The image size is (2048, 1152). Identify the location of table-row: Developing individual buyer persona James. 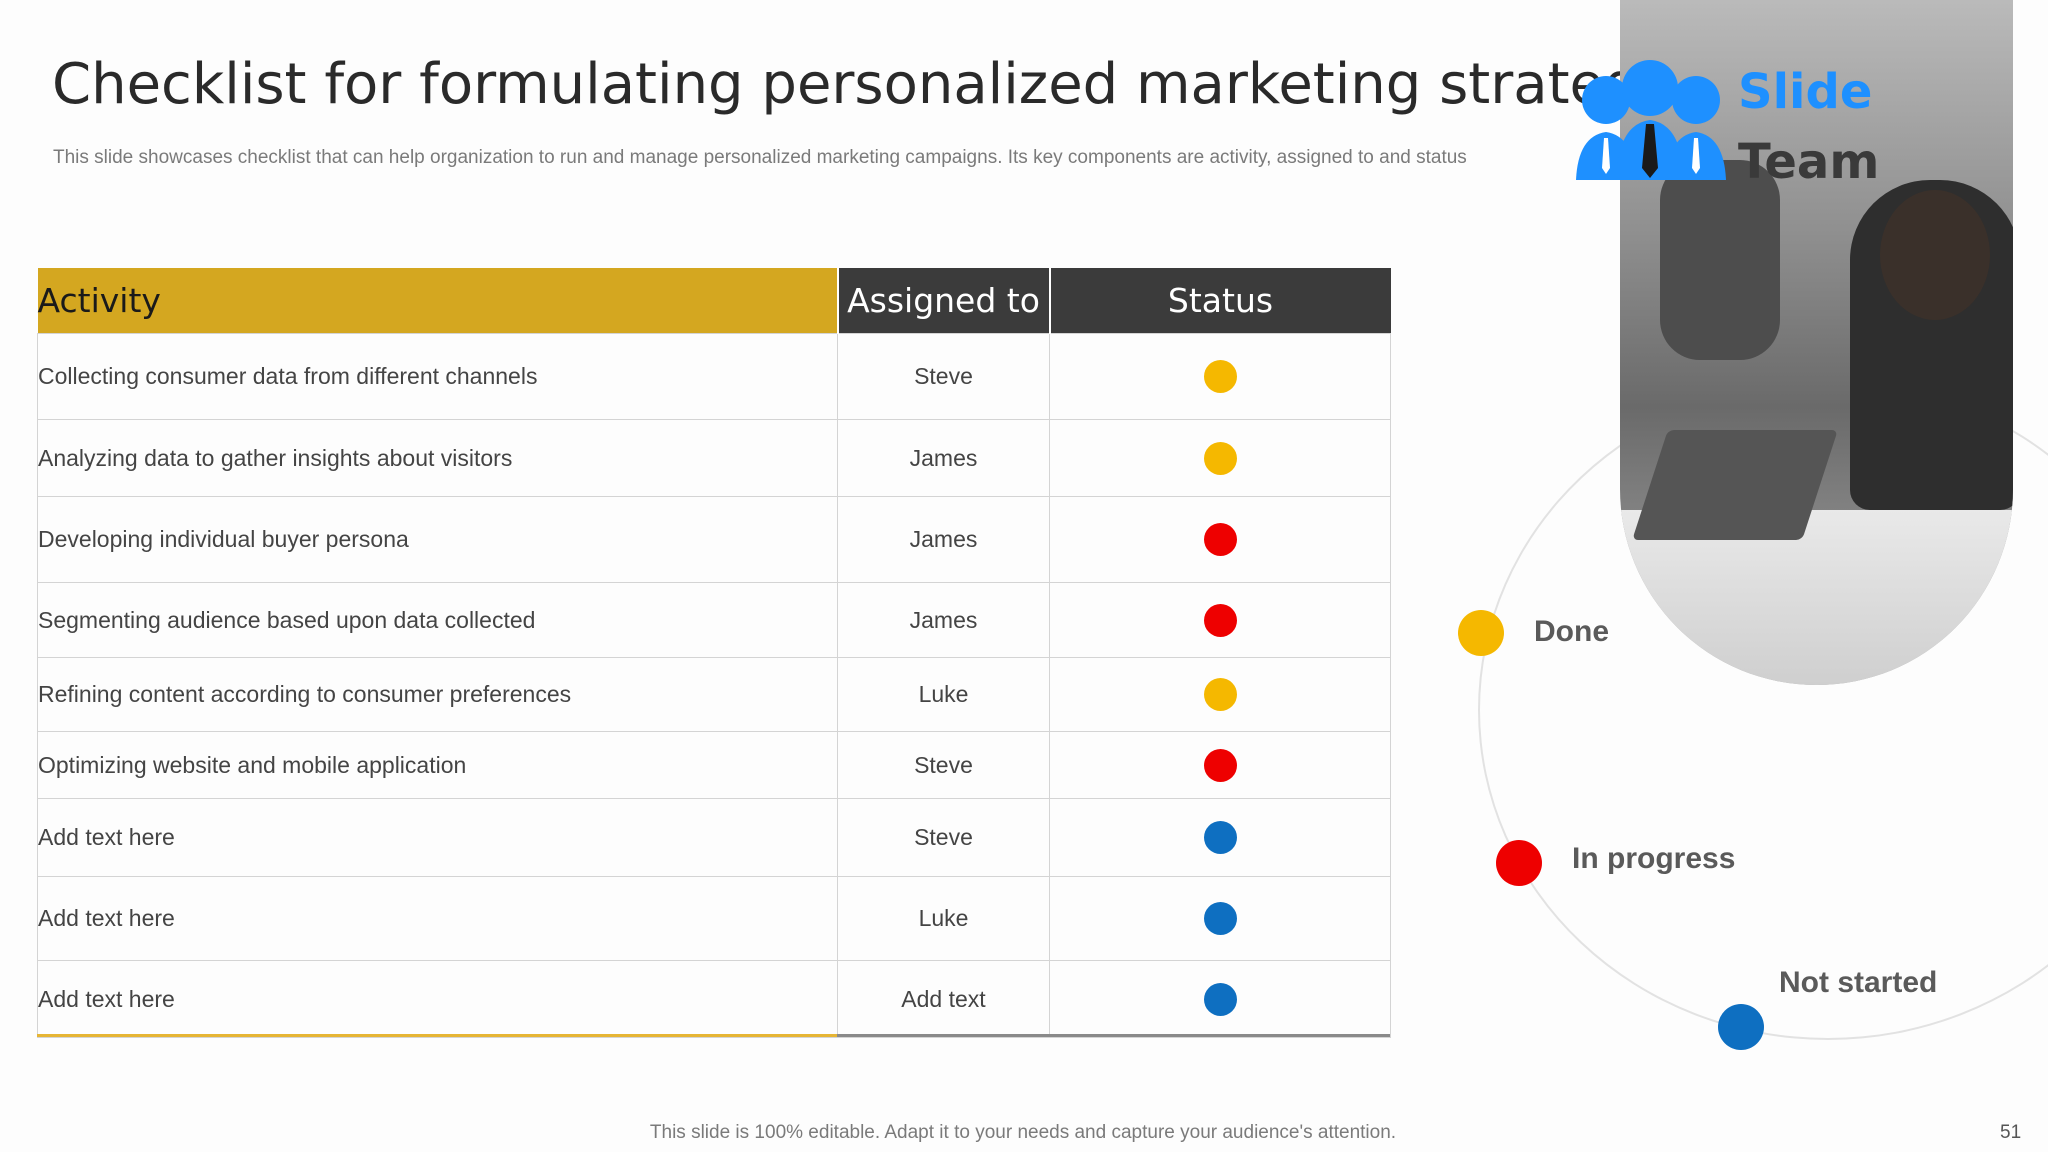
(714, 539).